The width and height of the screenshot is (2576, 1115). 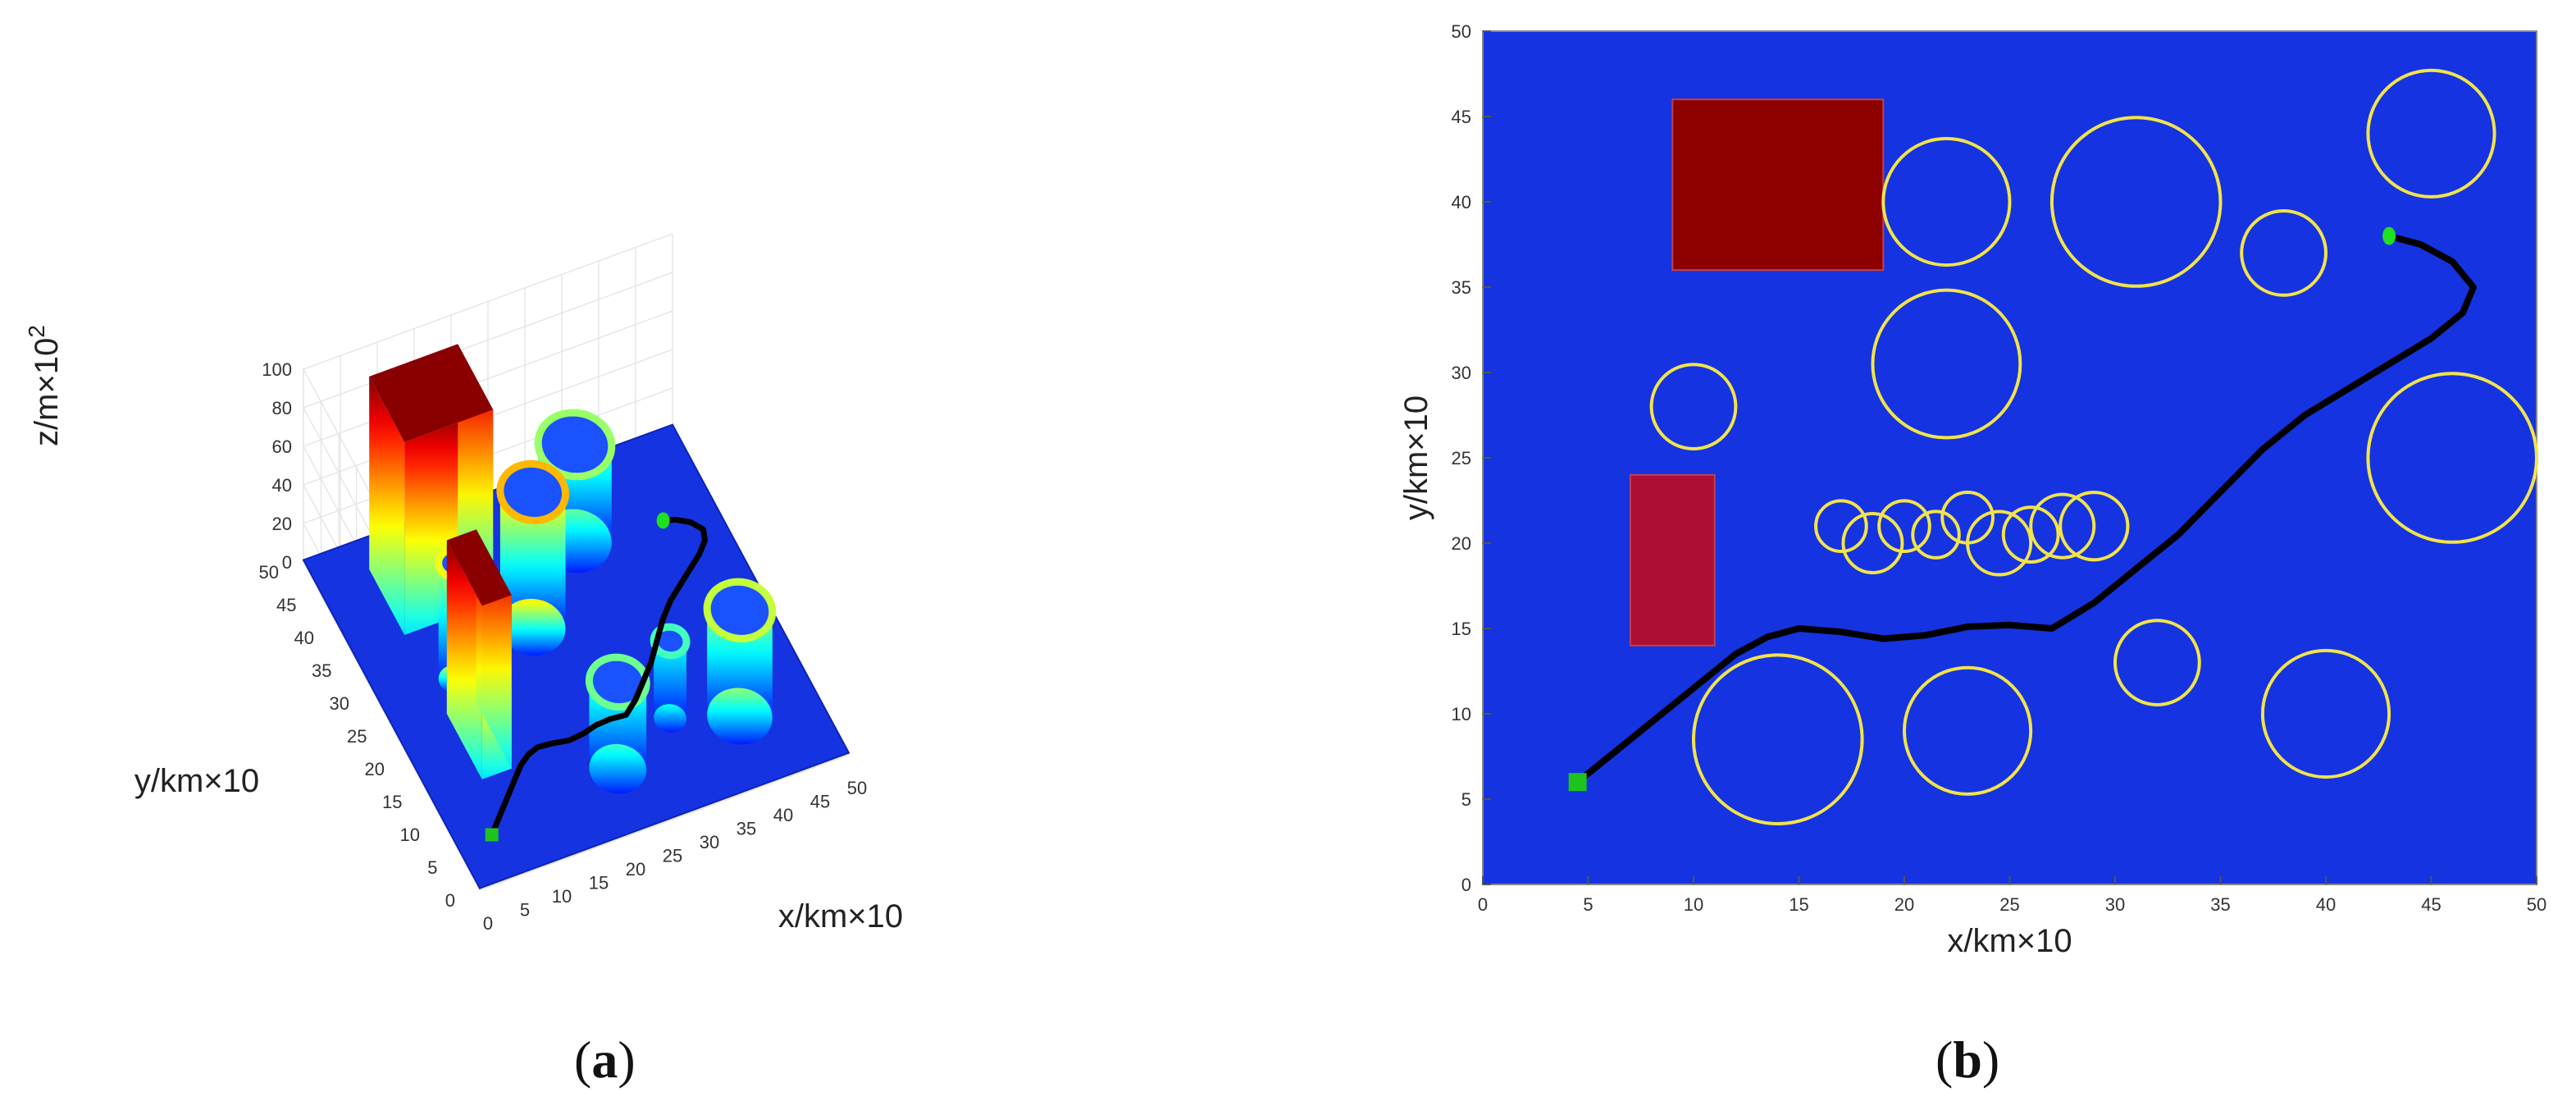 What do you see at coordinates (1967, 1059) in the screenshot?
I see `panel-b-label: (b)` at bounding box center [1967, 1059].